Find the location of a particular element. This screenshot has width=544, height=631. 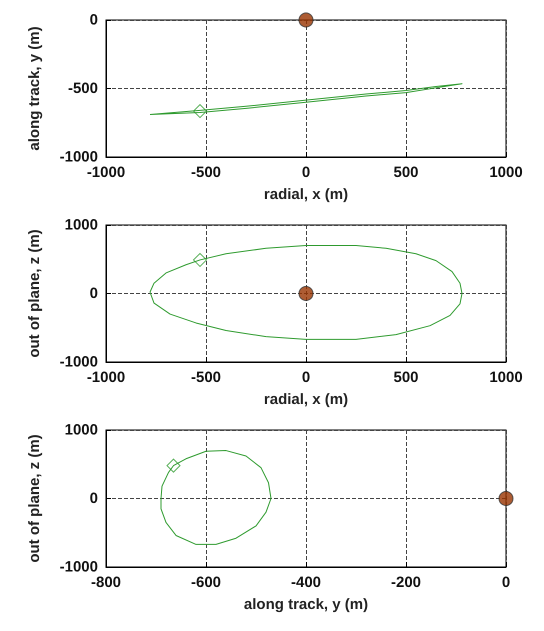

x-tick-label: -200 is located at coordinates (406, 582).